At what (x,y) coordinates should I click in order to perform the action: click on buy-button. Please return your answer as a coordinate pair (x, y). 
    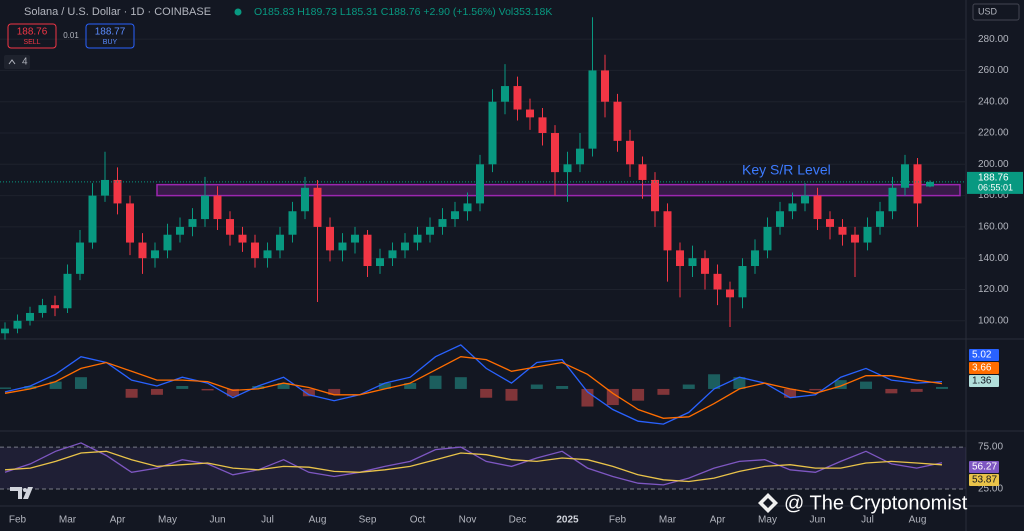
    Looking at the image, I should click on (110, 36).